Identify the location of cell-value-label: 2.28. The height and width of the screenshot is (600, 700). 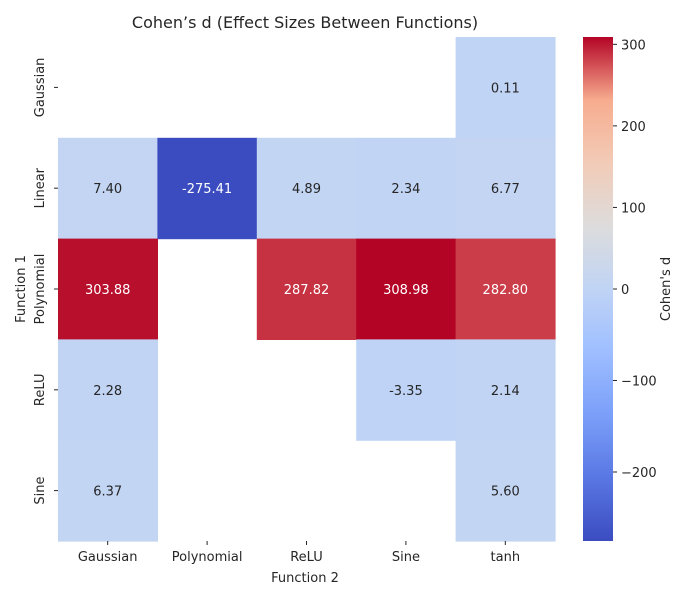
(107, 391).